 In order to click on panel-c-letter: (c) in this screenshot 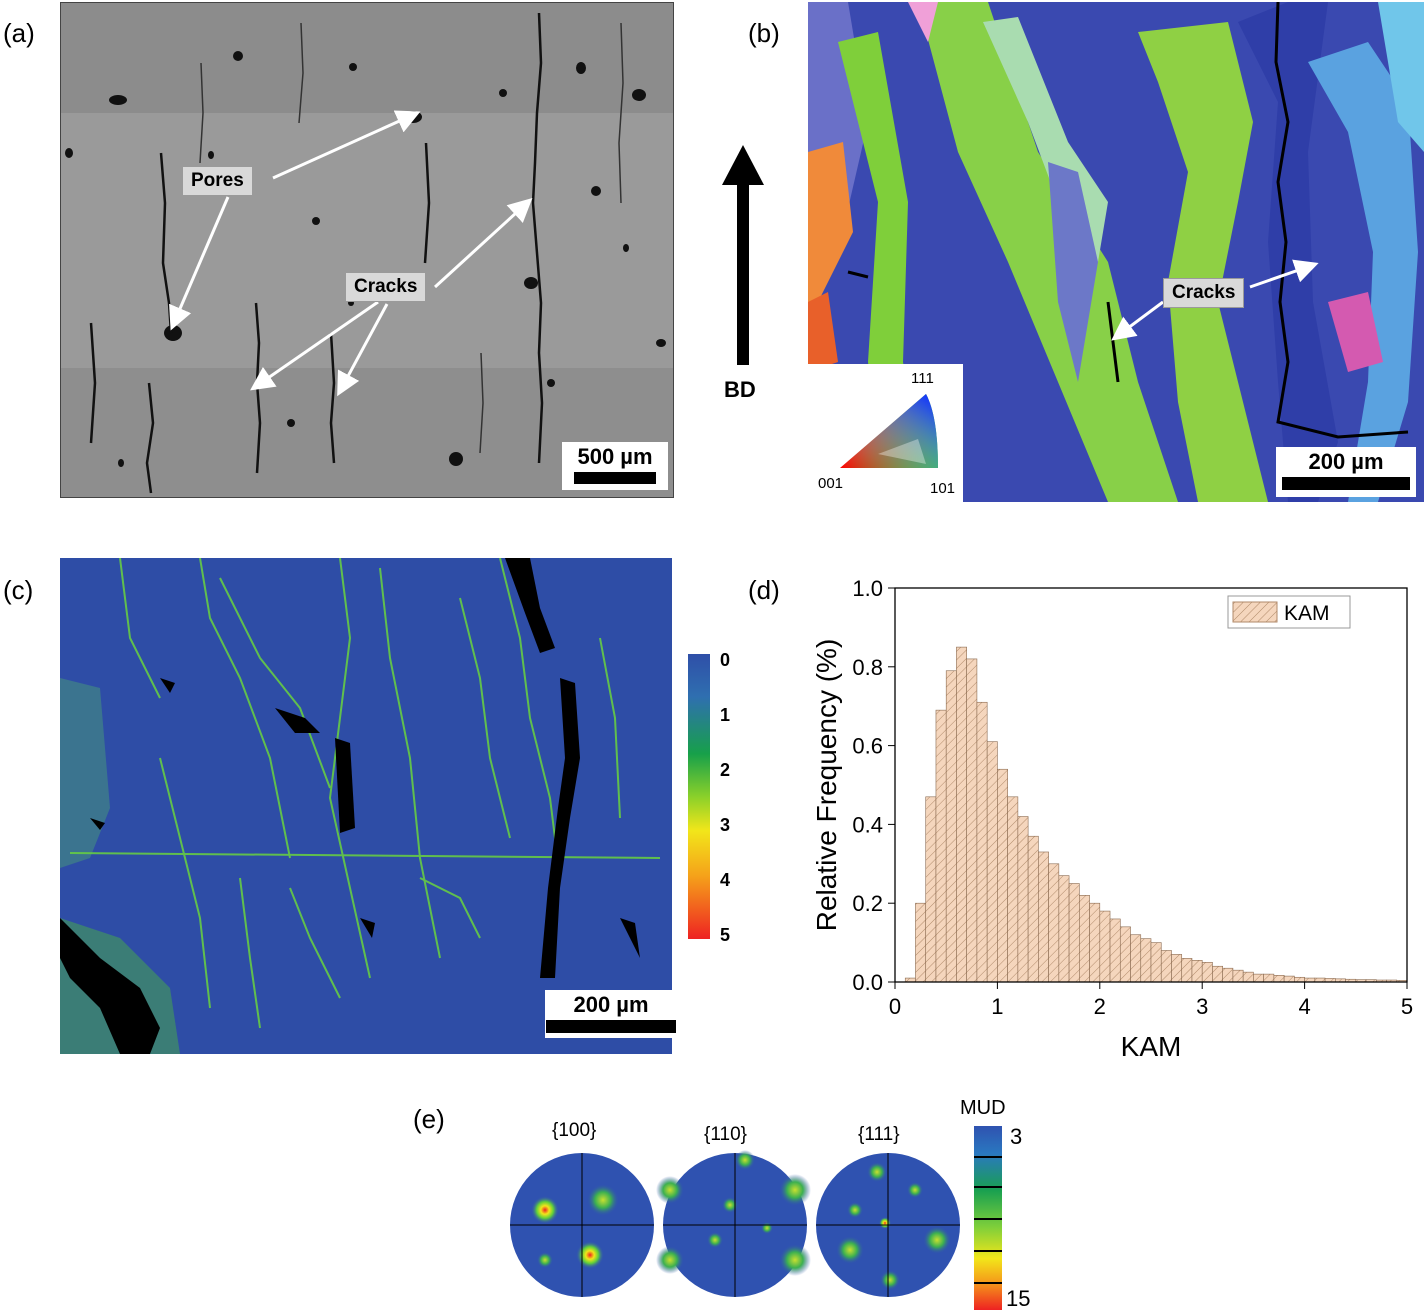, I will do `click(18, 590)`.